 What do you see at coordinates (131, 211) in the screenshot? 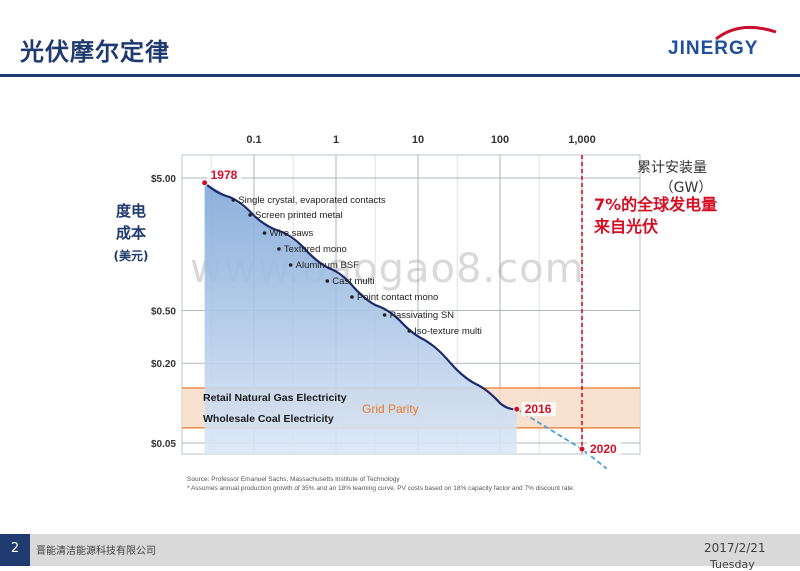
I see `y-axis-title: 度电` at bounding box center [131, 211].